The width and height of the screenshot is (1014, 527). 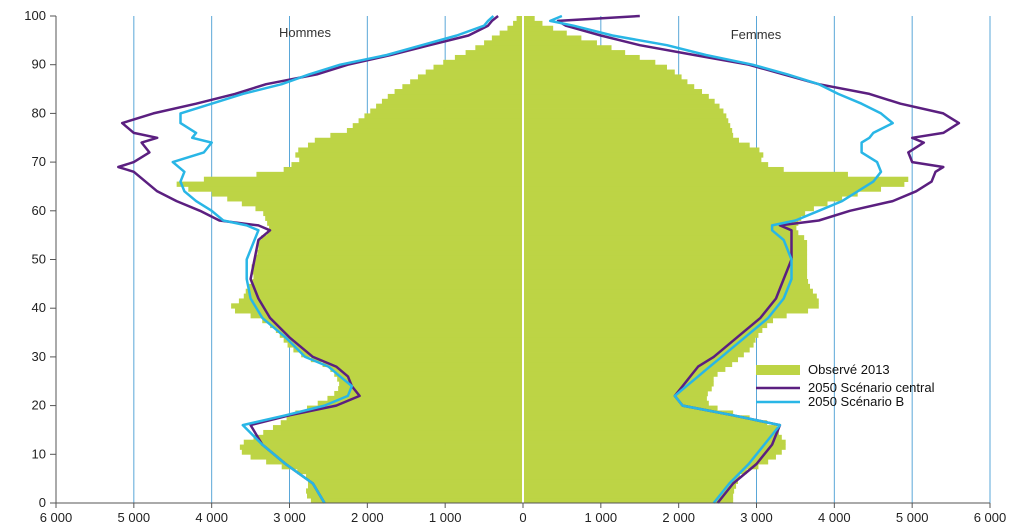 I want to click on y-tick-label-10: 100, so click(x=35, y=15).